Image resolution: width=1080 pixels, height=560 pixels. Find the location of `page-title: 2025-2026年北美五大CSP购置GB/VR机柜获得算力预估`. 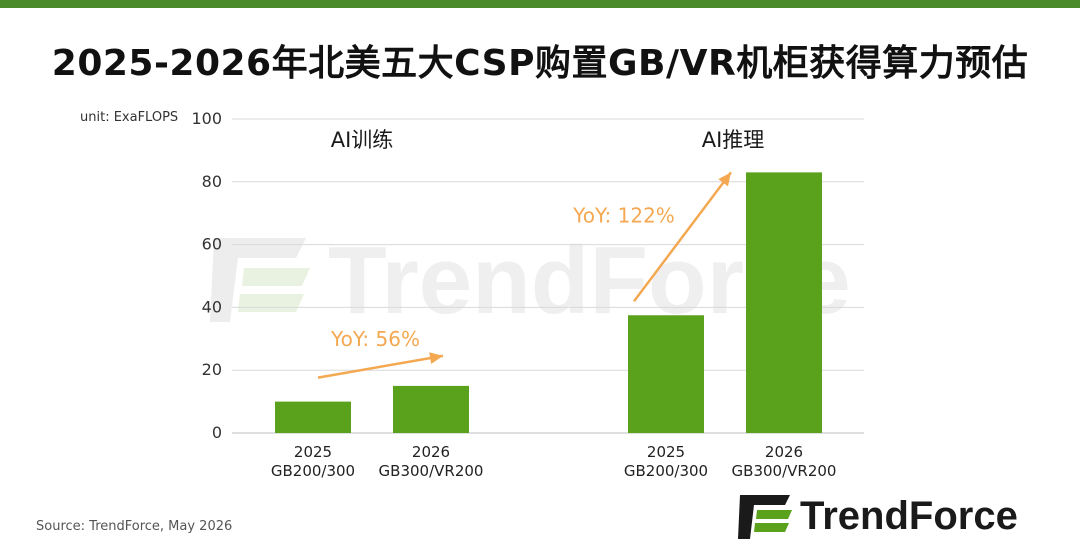

page-title: 2025-2026年北美五大CSP购置GB/VR机柜获得算力预估 is located at coordinates (540, 63).